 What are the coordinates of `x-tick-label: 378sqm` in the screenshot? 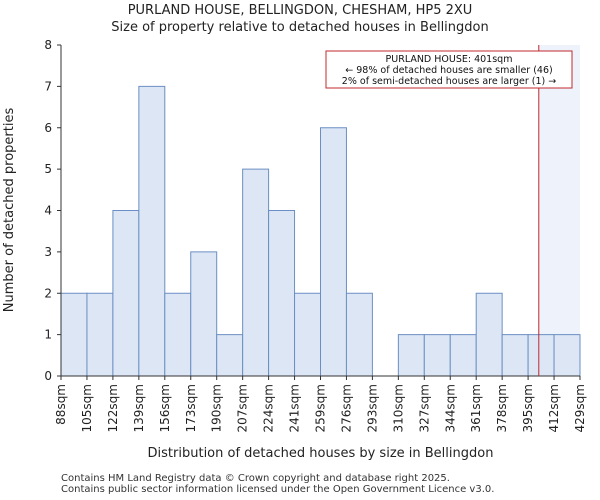 It's located at (502, 408).